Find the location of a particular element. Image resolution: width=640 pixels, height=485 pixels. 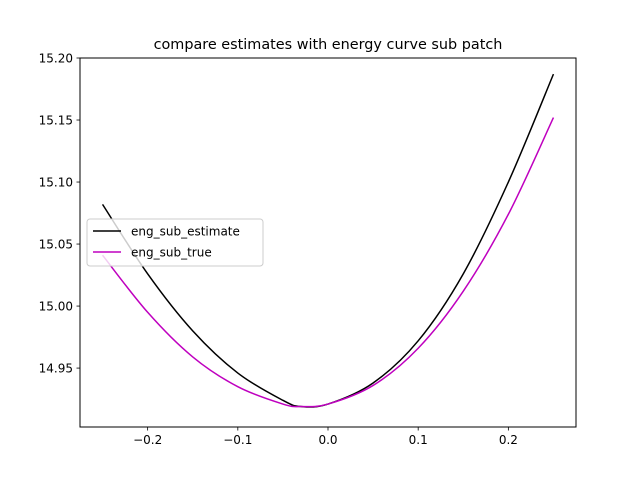

legend-label-eng_sub_true: eng_sub_true is located at coordinates (171, 252).